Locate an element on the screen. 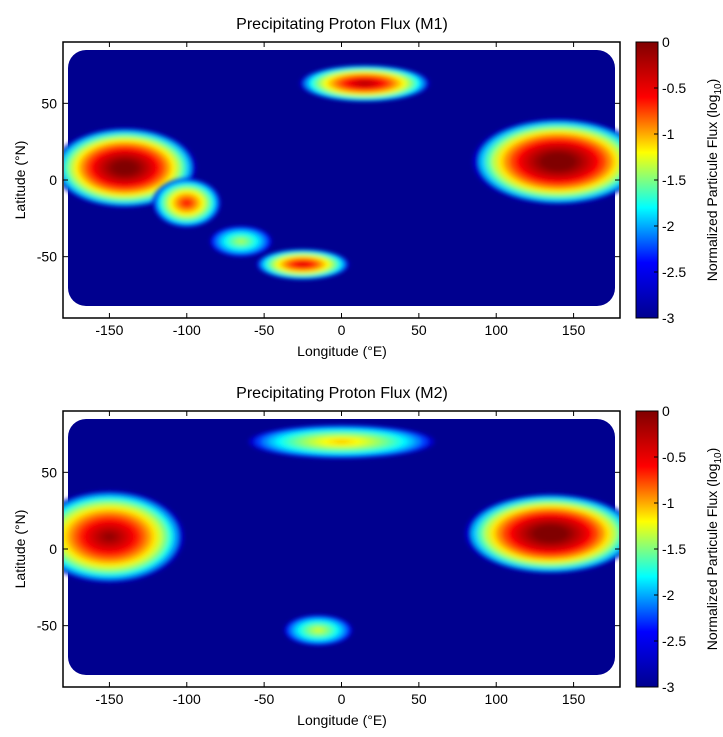 The width and height of the screenshot is (723, 737). chart-title: Precipitating Proton Flux (M1) is located at coordinates (342, 24).